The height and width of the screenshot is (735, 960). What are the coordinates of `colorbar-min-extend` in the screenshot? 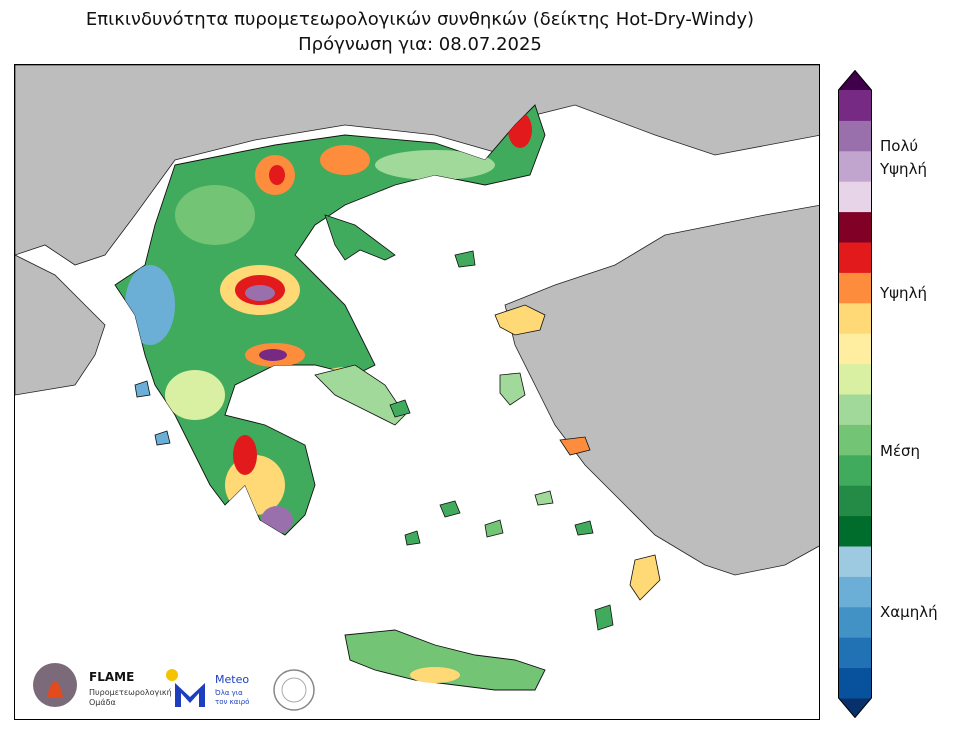 It's located at (855, 708).